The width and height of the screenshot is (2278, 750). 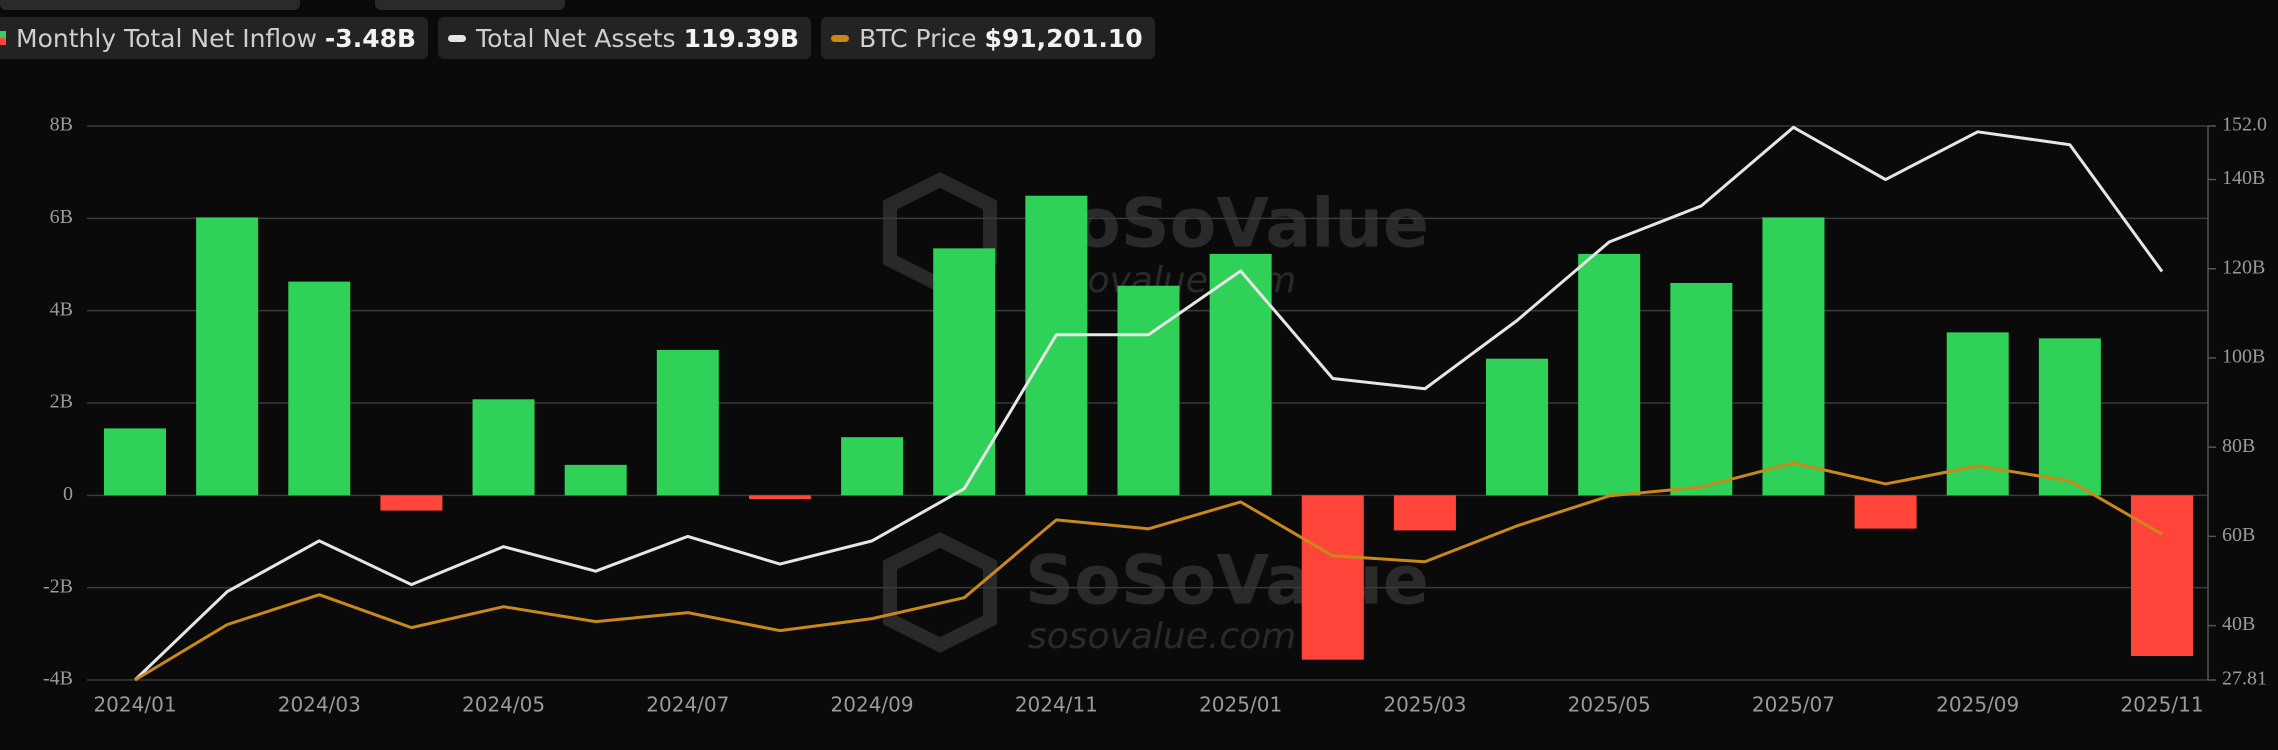 I want to click on x-tick-label: 2025/03, so click(x=1424, y=705).